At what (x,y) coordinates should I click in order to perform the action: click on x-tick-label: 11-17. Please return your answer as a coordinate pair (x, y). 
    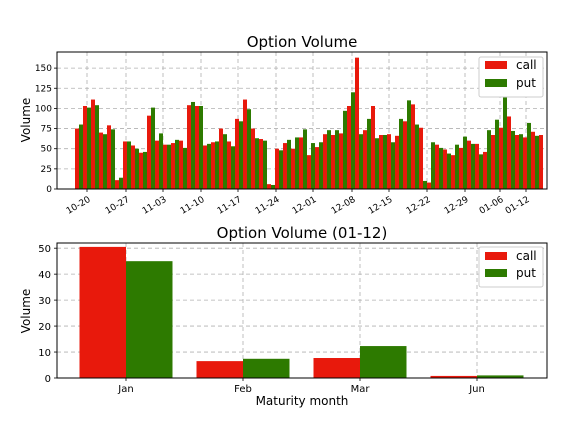
    Looking at the image, I should click on (230, 206).